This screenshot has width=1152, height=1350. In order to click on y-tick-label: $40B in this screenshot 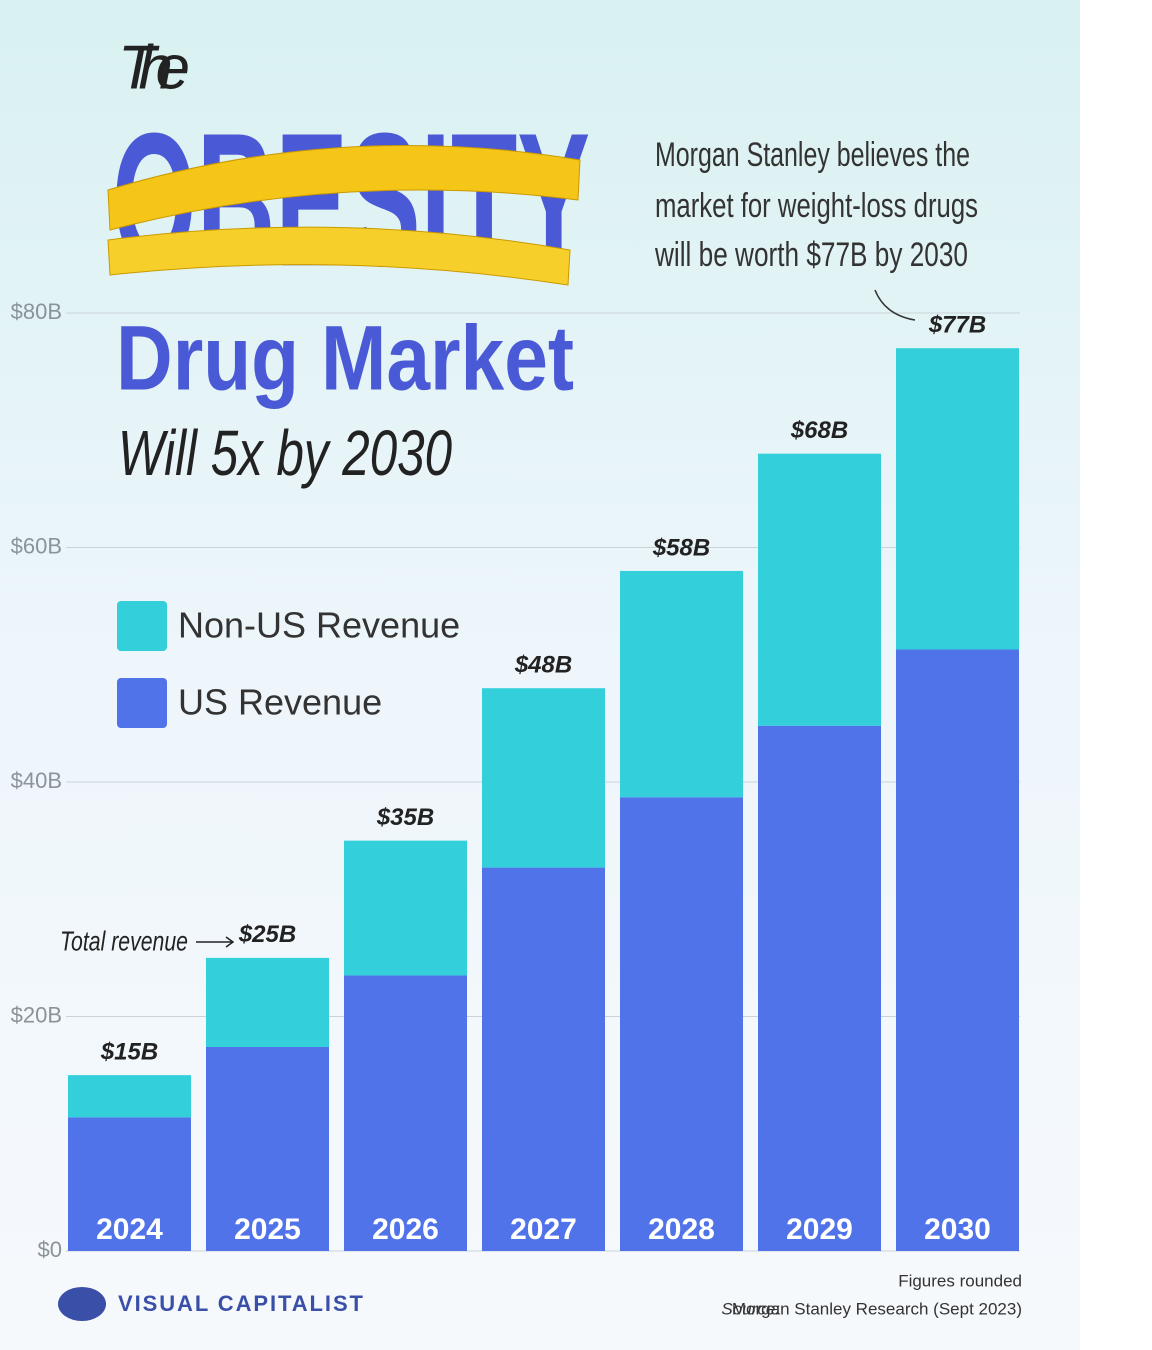, I will do `click(36, 780)`.